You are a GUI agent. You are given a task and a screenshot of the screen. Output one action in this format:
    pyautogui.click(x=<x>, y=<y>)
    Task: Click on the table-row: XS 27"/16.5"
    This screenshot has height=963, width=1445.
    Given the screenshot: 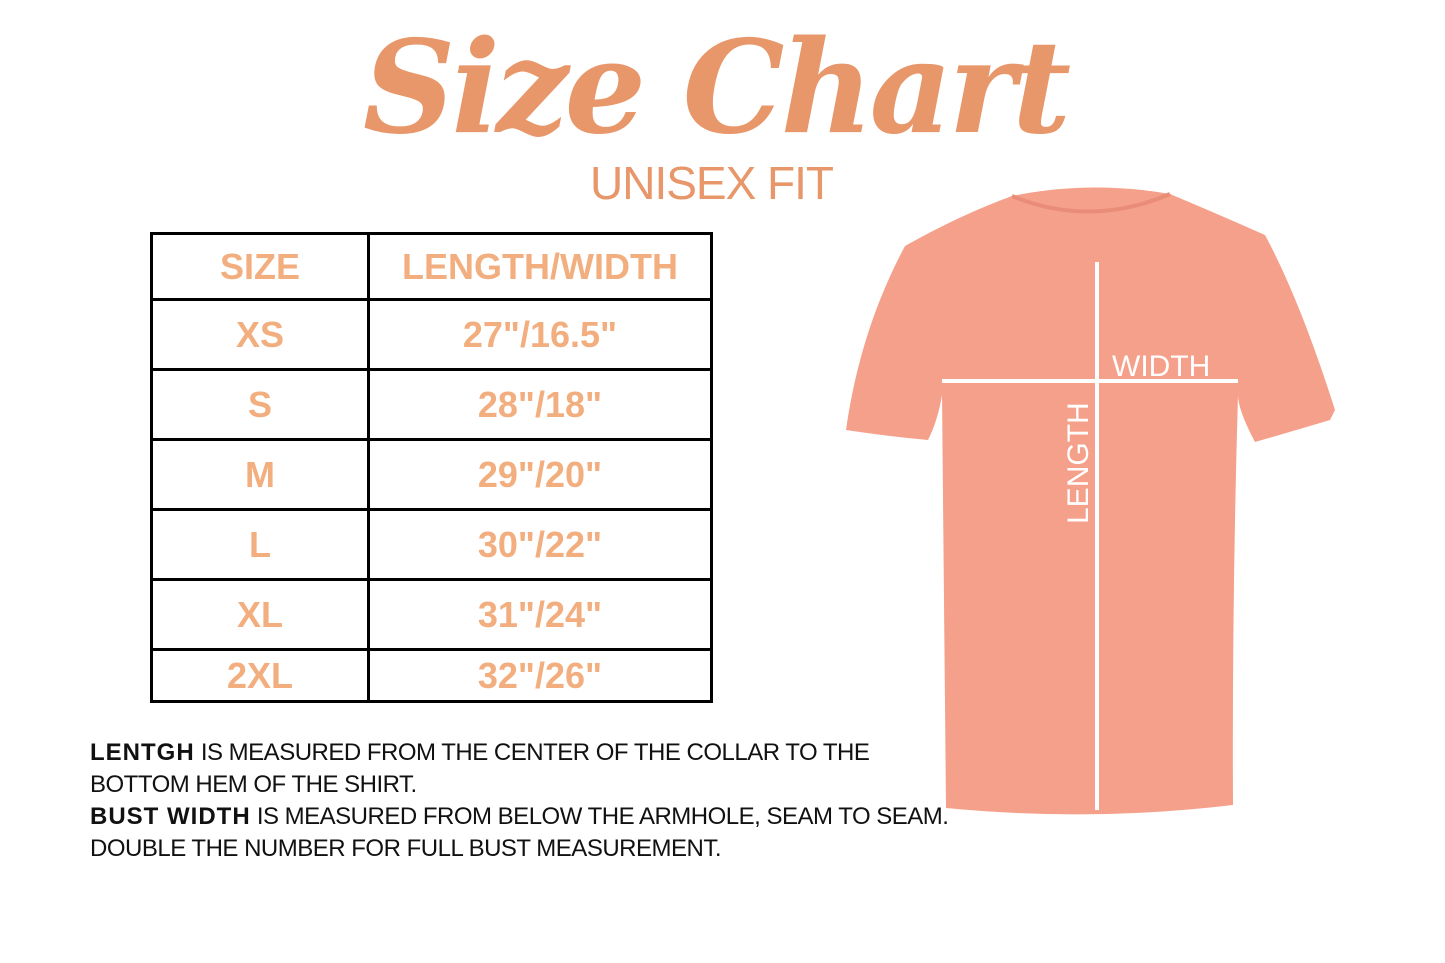 What is the action you would take?
    pyautogui.click(x=431, y=334)
    